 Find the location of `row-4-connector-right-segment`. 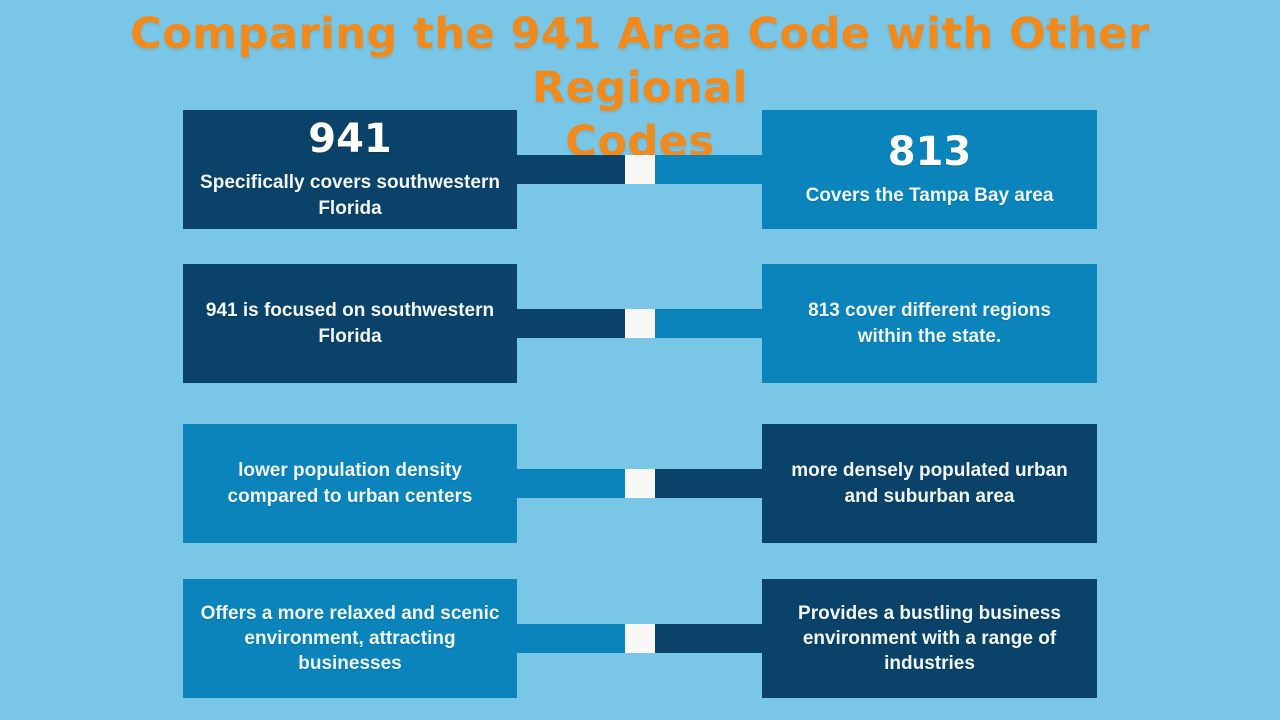

row-4-connector-right-segment is located at coordinates (708, 638).